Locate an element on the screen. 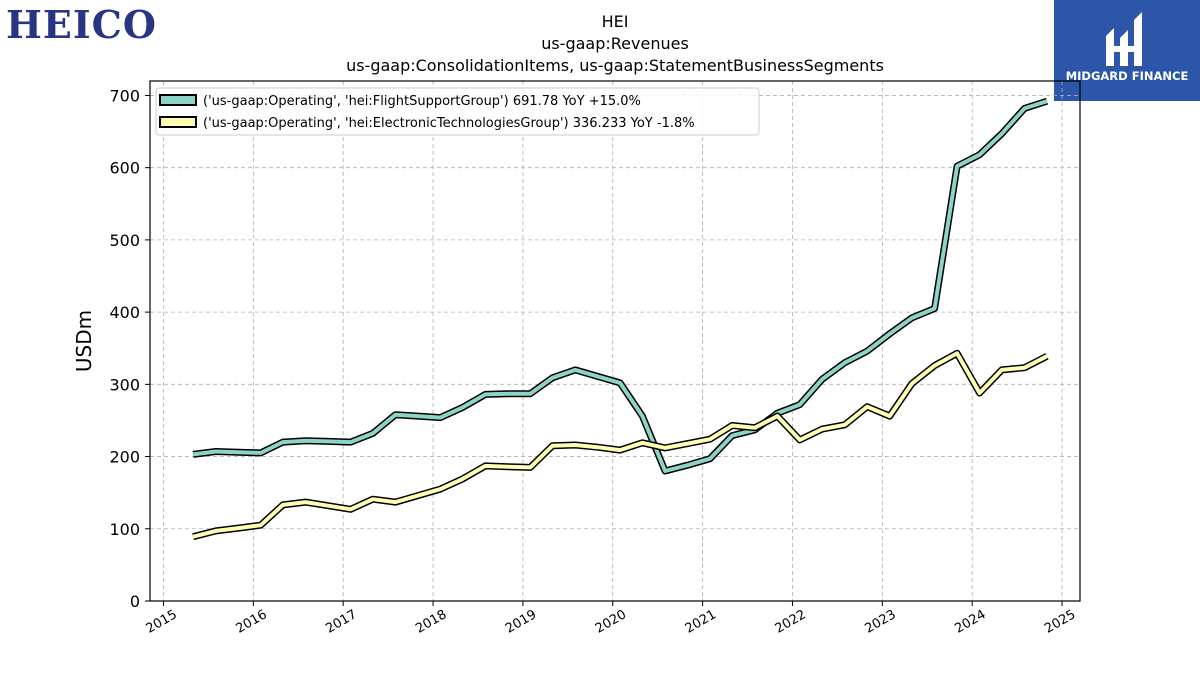 The image size is (1200, 675). x-tick-label: 2022 is located at coordinates (791, 622).